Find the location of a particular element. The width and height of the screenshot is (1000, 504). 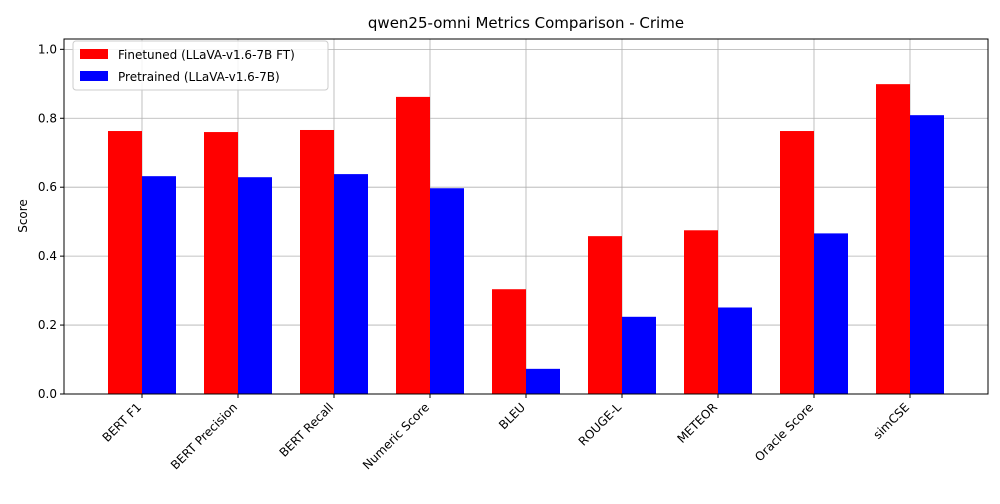

y-tick-label: 0.6 is located at coordinates (47, 187).